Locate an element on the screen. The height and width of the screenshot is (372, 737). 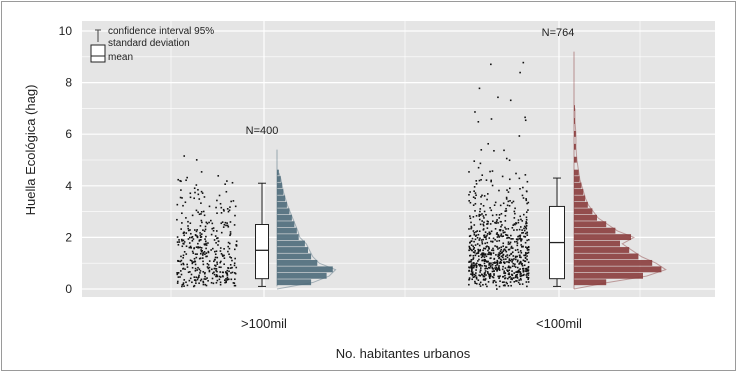
legend-item-label: confidence interval 95% is located at coordinates (161, 31).